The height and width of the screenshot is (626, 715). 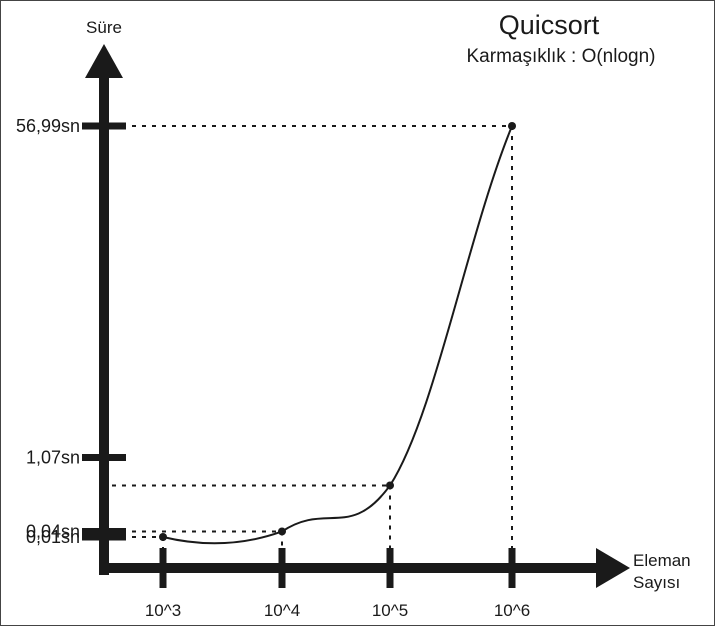 What do you see at coordinates (48, 126) in the screenshot?
I see `y-tick-label-3: 56,99sn` at bounding box center [48, 126].